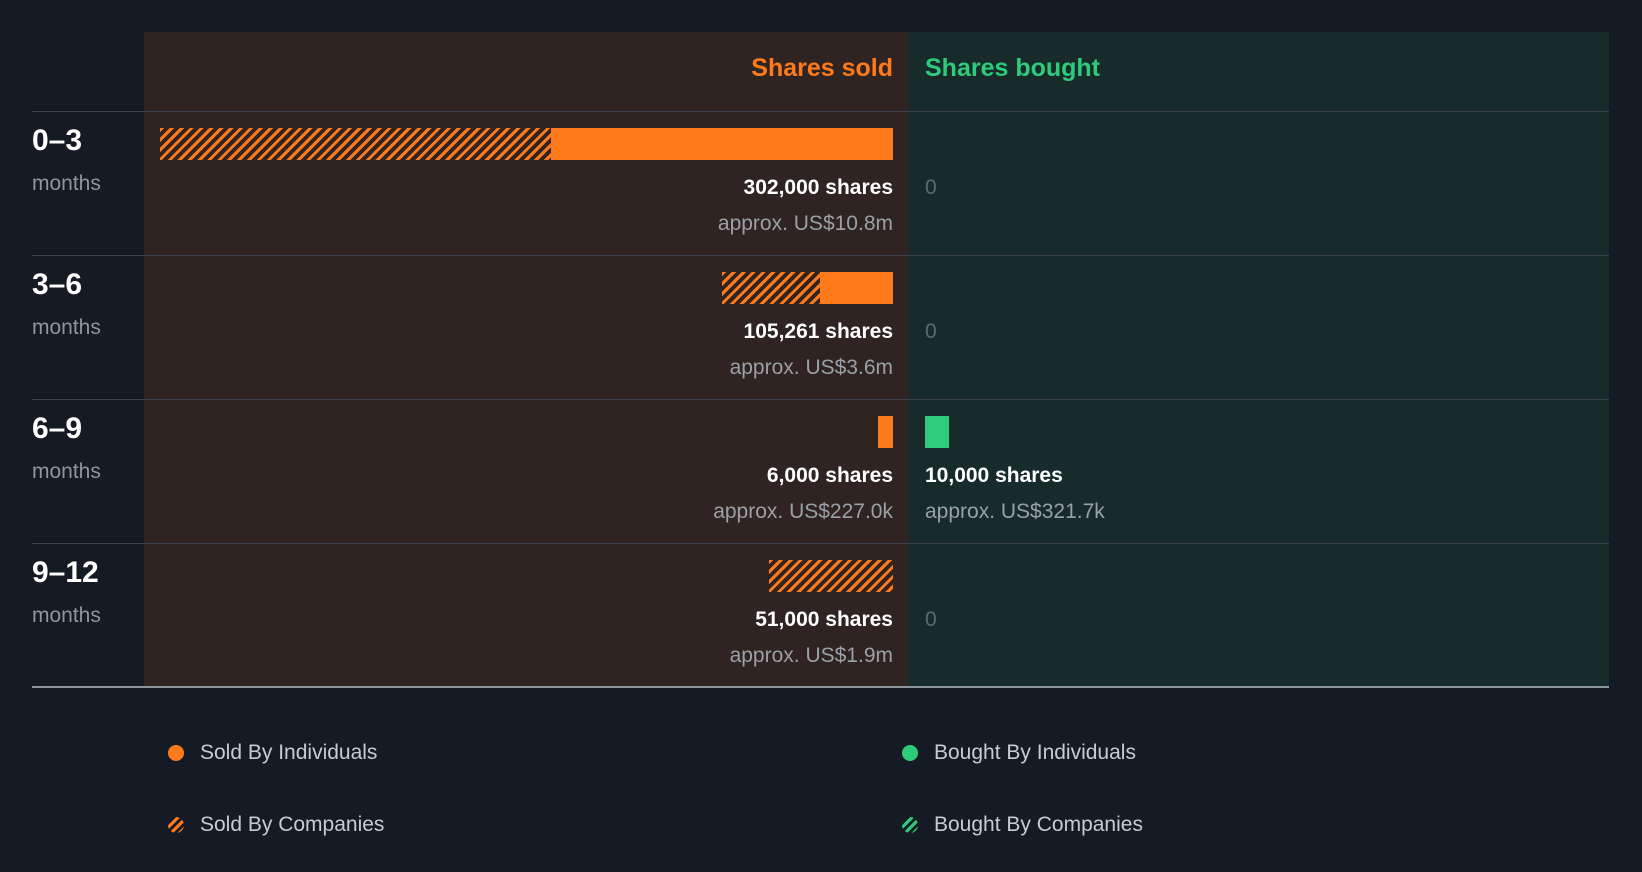 Image resolution: width=1642 pixels, height=872 pixels. Describe the element at coordinates (811, 655) in the screenshot. I see `sold-value-label: approx. US$1.9m` at that location.